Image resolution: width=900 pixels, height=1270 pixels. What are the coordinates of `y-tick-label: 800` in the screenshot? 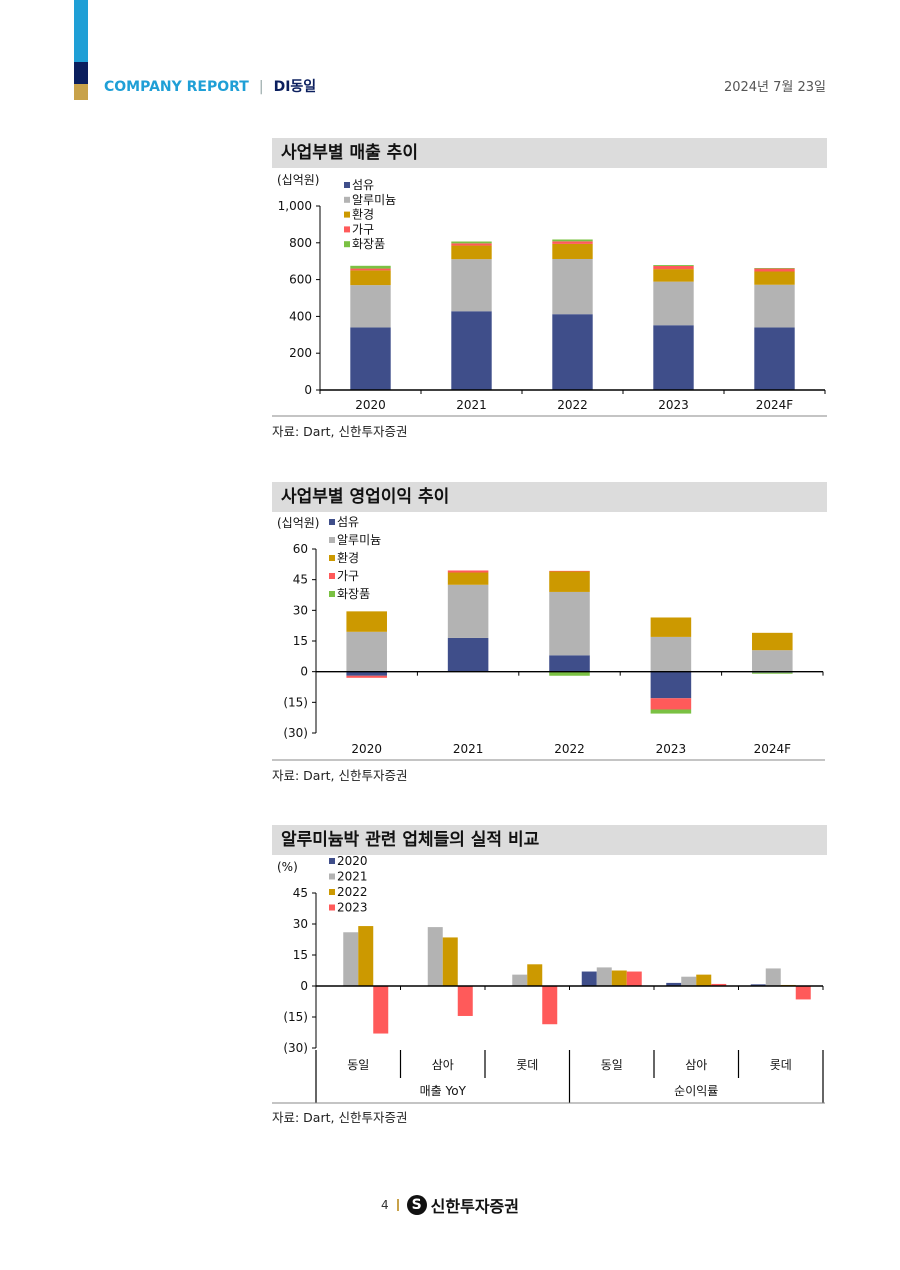 It's located at (300, 243).